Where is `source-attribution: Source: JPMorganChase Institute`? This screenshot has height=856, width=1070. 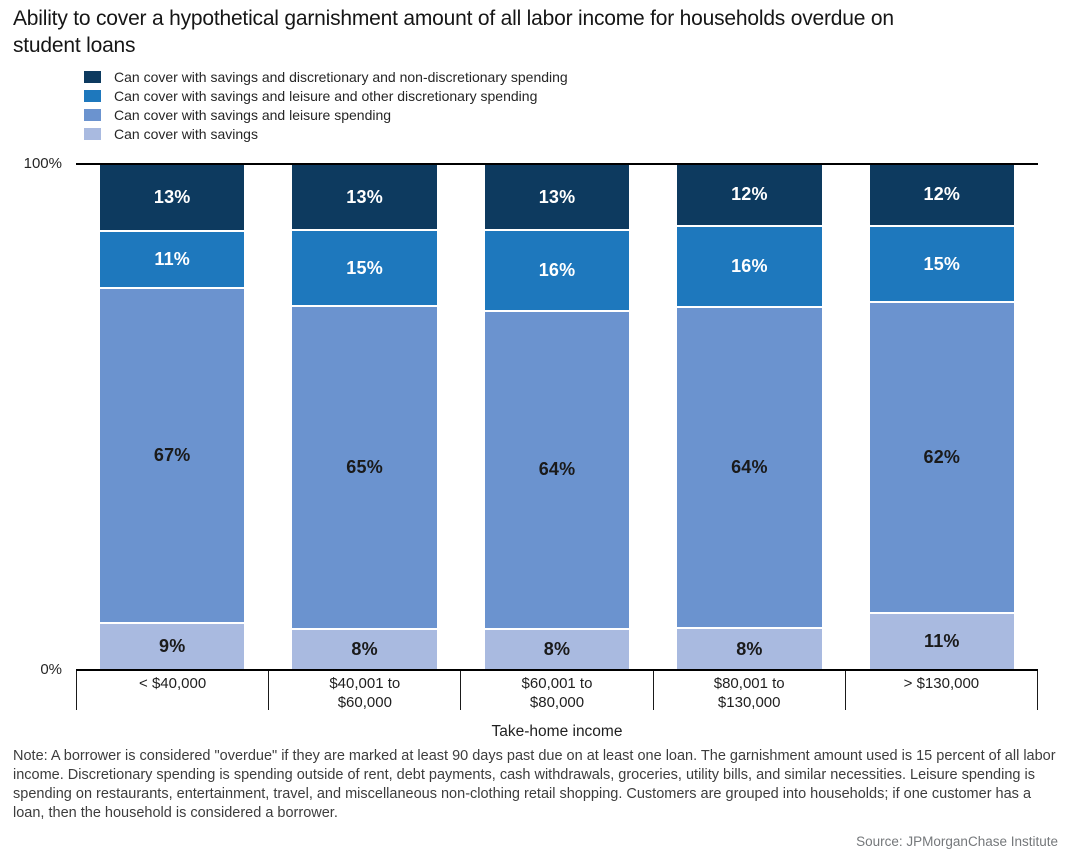 source-attribution: Source: JPMorganChase Institute is located at coordinates (957, 841).